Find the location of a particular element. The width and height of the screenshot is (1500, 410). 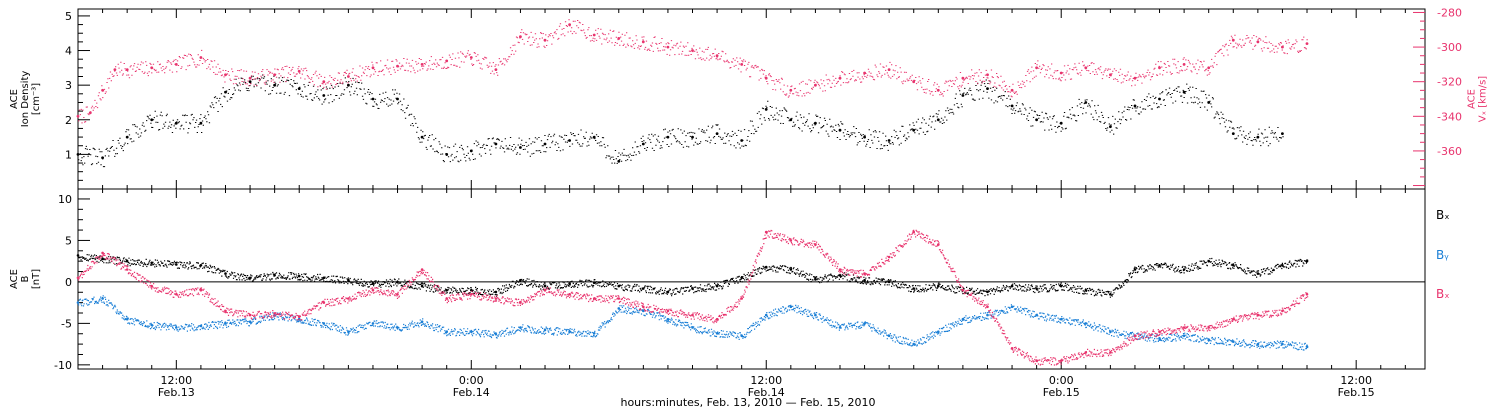

y-tick-label: -280 is located at coordinates (1449, 12).